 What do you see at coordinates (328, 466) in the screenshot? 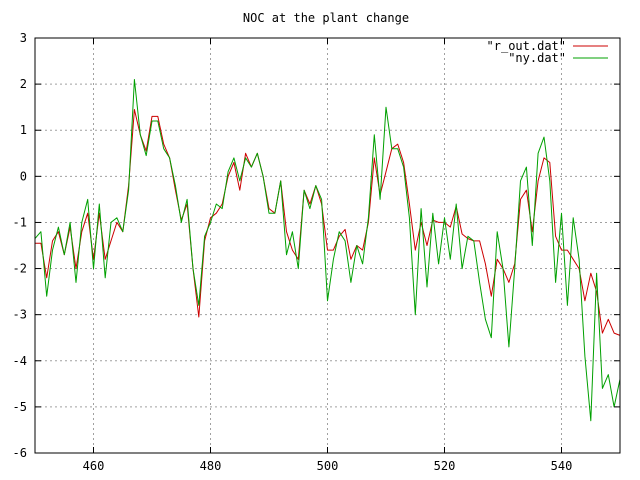
I see `x-tick-label: 500` at bounding box center [328, 466].